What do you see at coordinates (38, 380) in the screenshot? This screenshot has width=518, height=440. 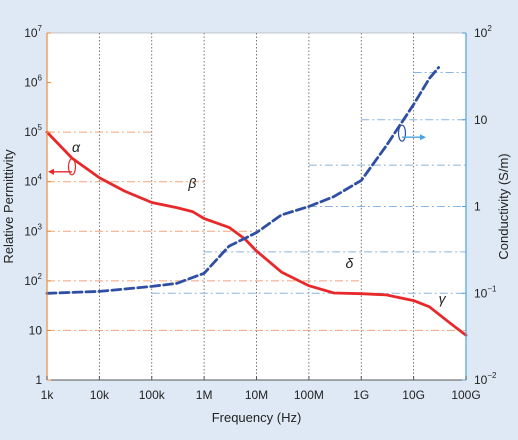 I see `y-left-tick-label: 1` at bounding box center [38, 380].